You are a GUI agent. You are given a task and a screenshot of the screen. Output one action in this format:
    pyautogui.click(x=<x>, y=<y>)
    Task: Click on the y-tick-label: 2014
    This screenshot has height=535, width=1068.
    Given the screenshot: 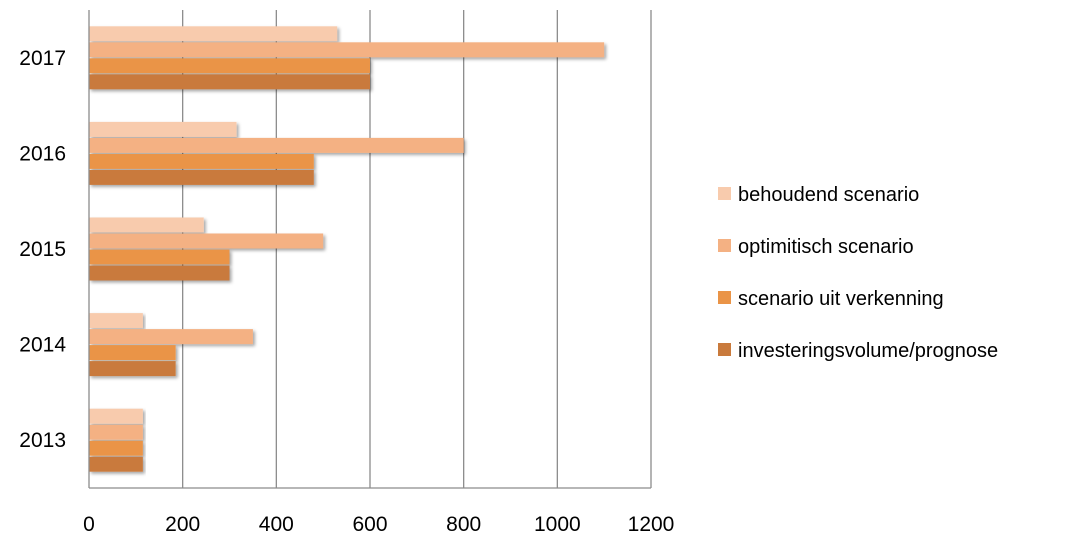 What is the action you would take?
    pyautogui.click(x=42, y=345)
    